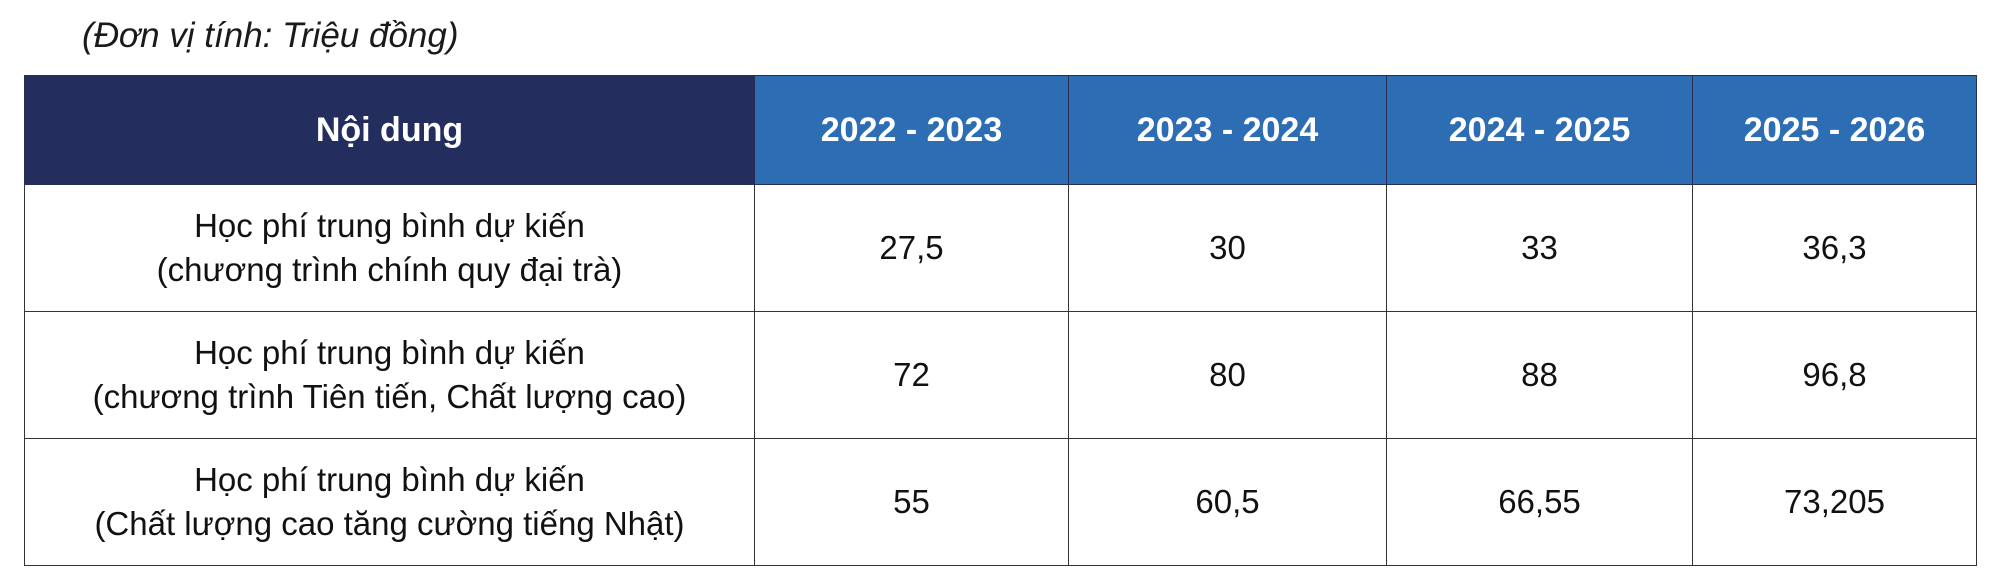 The width and height of the screenshot is (2000, 585). Describe the element at coordinates (1227, 248) in the screenshot. I see `table-cell: 30` at that location.